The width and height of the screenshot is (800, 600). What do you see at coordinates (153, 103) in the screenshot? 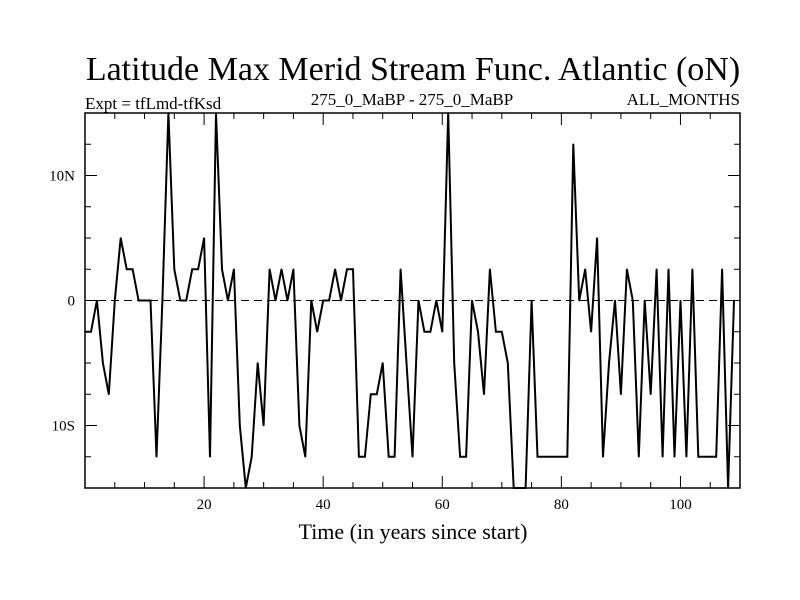
I see `experiment-label: Expt = tfLmd-tfKsd` at bounding box center [153, 103].